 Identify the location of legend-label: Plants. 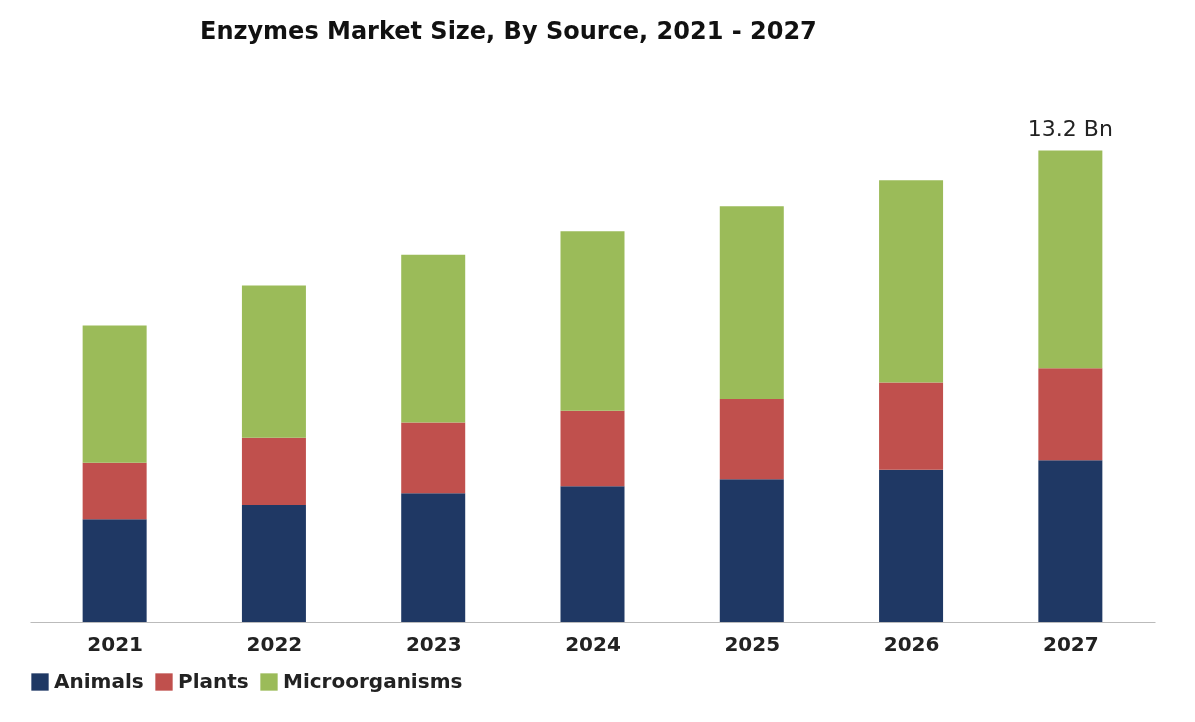
(213, 681).